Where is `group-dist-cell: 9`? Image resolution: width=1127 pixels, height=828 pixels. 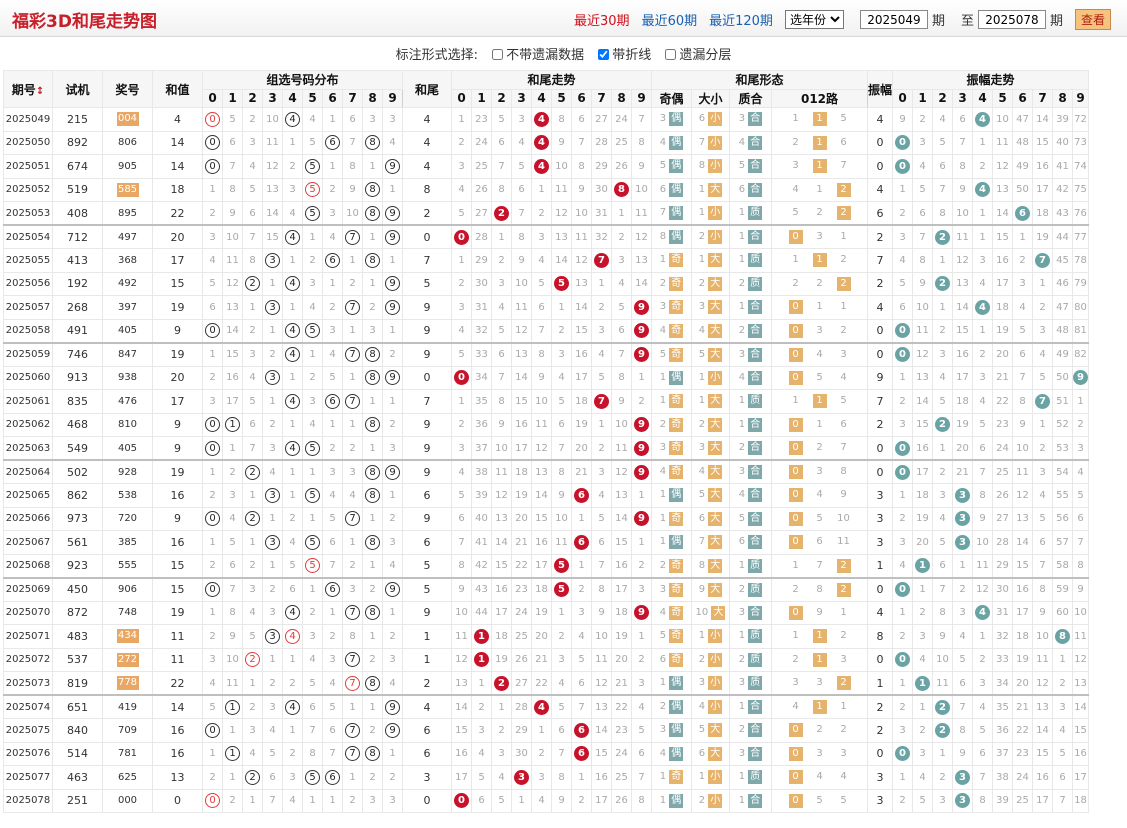 group-dist-cell: 9 is located at coordinates (392, 166).